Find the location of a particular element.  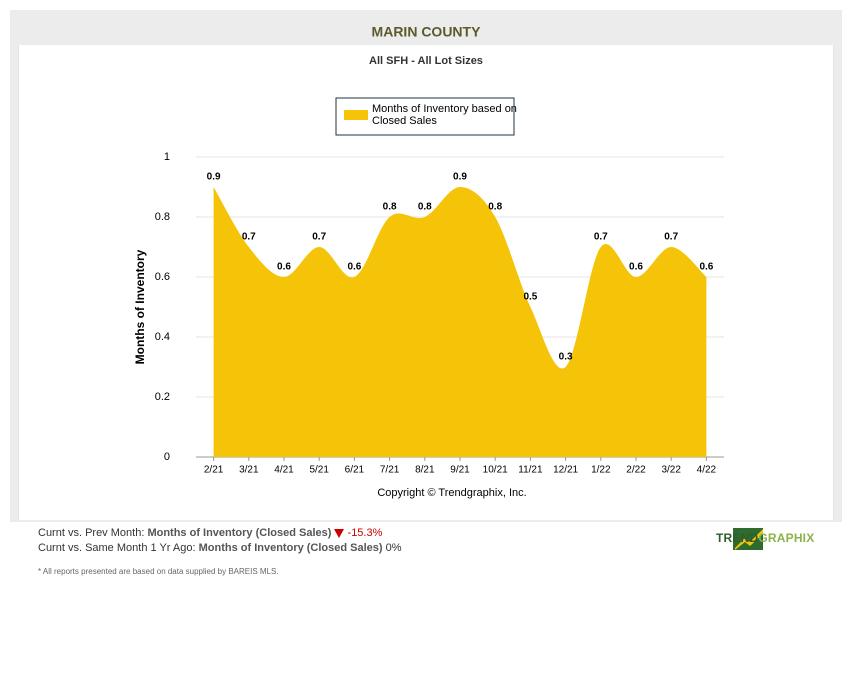

legend-swatch is located at coordinates (356, 115).